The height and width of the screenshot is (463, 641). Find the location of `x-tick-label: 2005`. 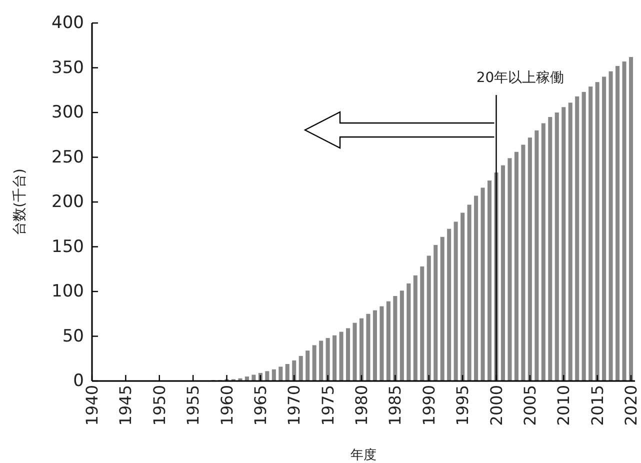

x-tick-label: 2005 is located at coordinates (530, 405).